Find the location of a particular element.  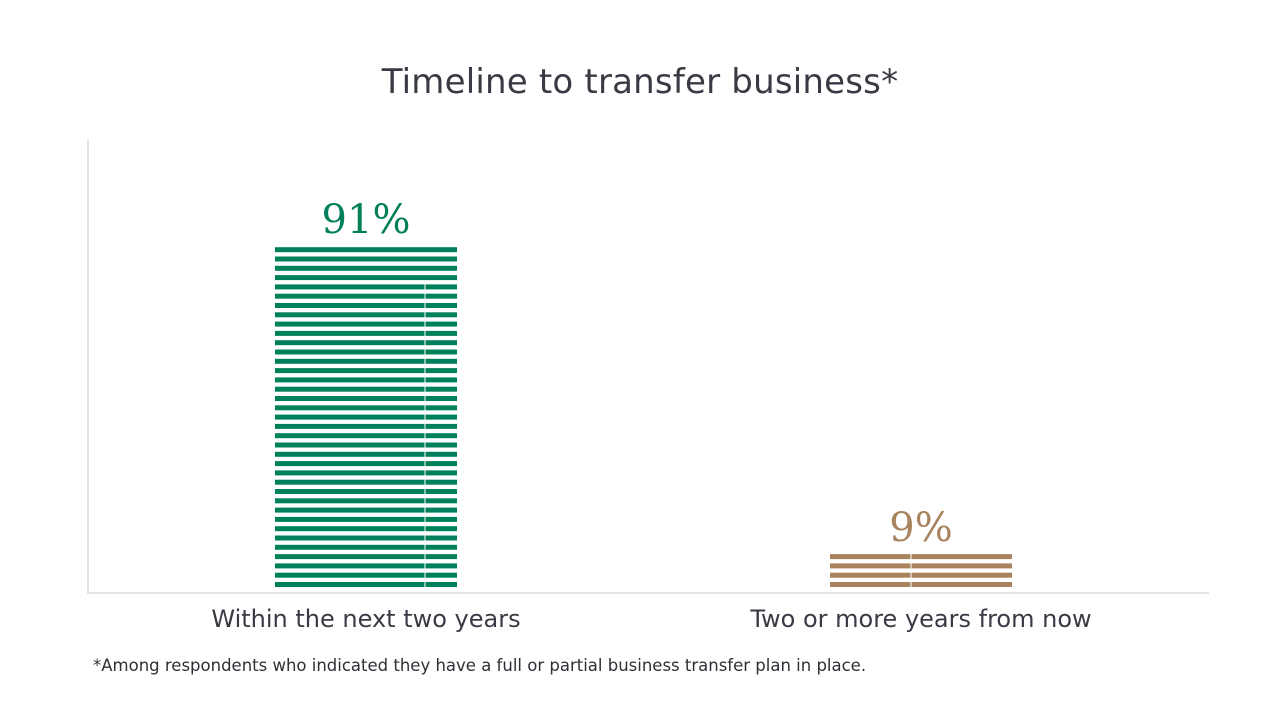

category-label-2: Two or more years from now is located at coordinates (920, 619).